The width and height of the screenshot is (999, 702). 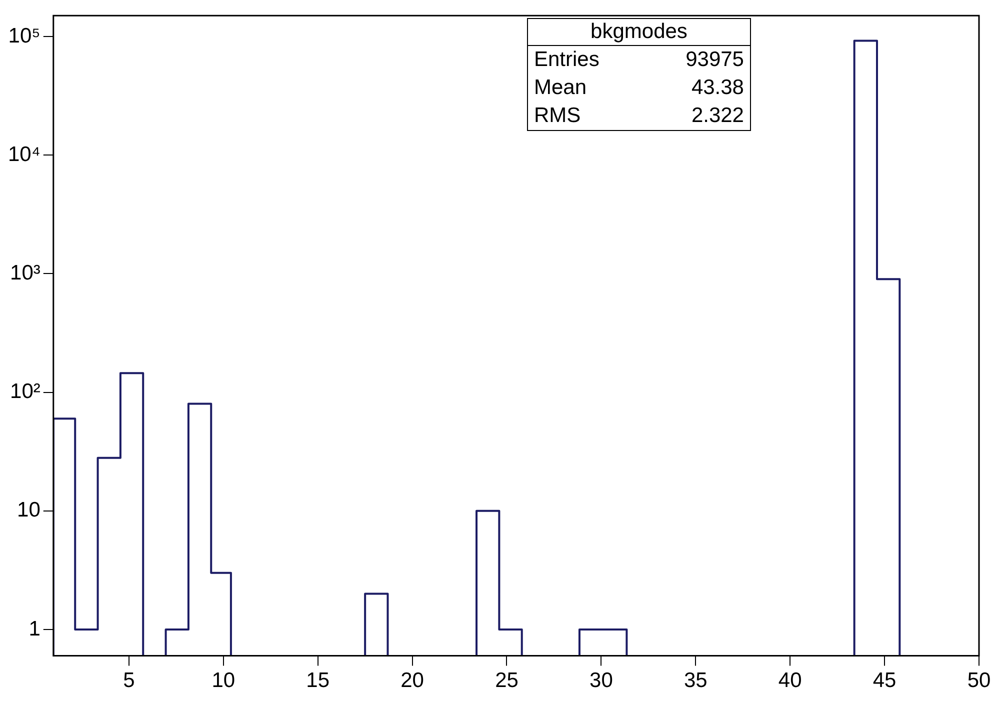 What do you see at coordinates (717, 88) in the screenshot?
I see `annotation: 43.38` at bounding box center [717, 88].